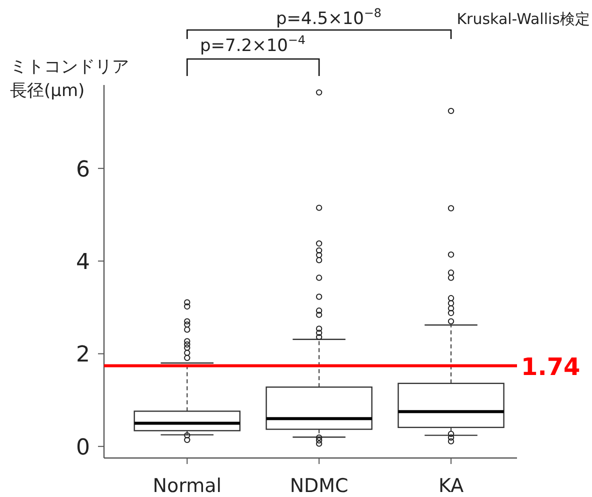 This screenshot has height=497, width=592. What do you see at coordinates (253, 44) in the screenshot?
I see `text: p=7.2×10$^{−4}$` at bounding box center [253, 44].